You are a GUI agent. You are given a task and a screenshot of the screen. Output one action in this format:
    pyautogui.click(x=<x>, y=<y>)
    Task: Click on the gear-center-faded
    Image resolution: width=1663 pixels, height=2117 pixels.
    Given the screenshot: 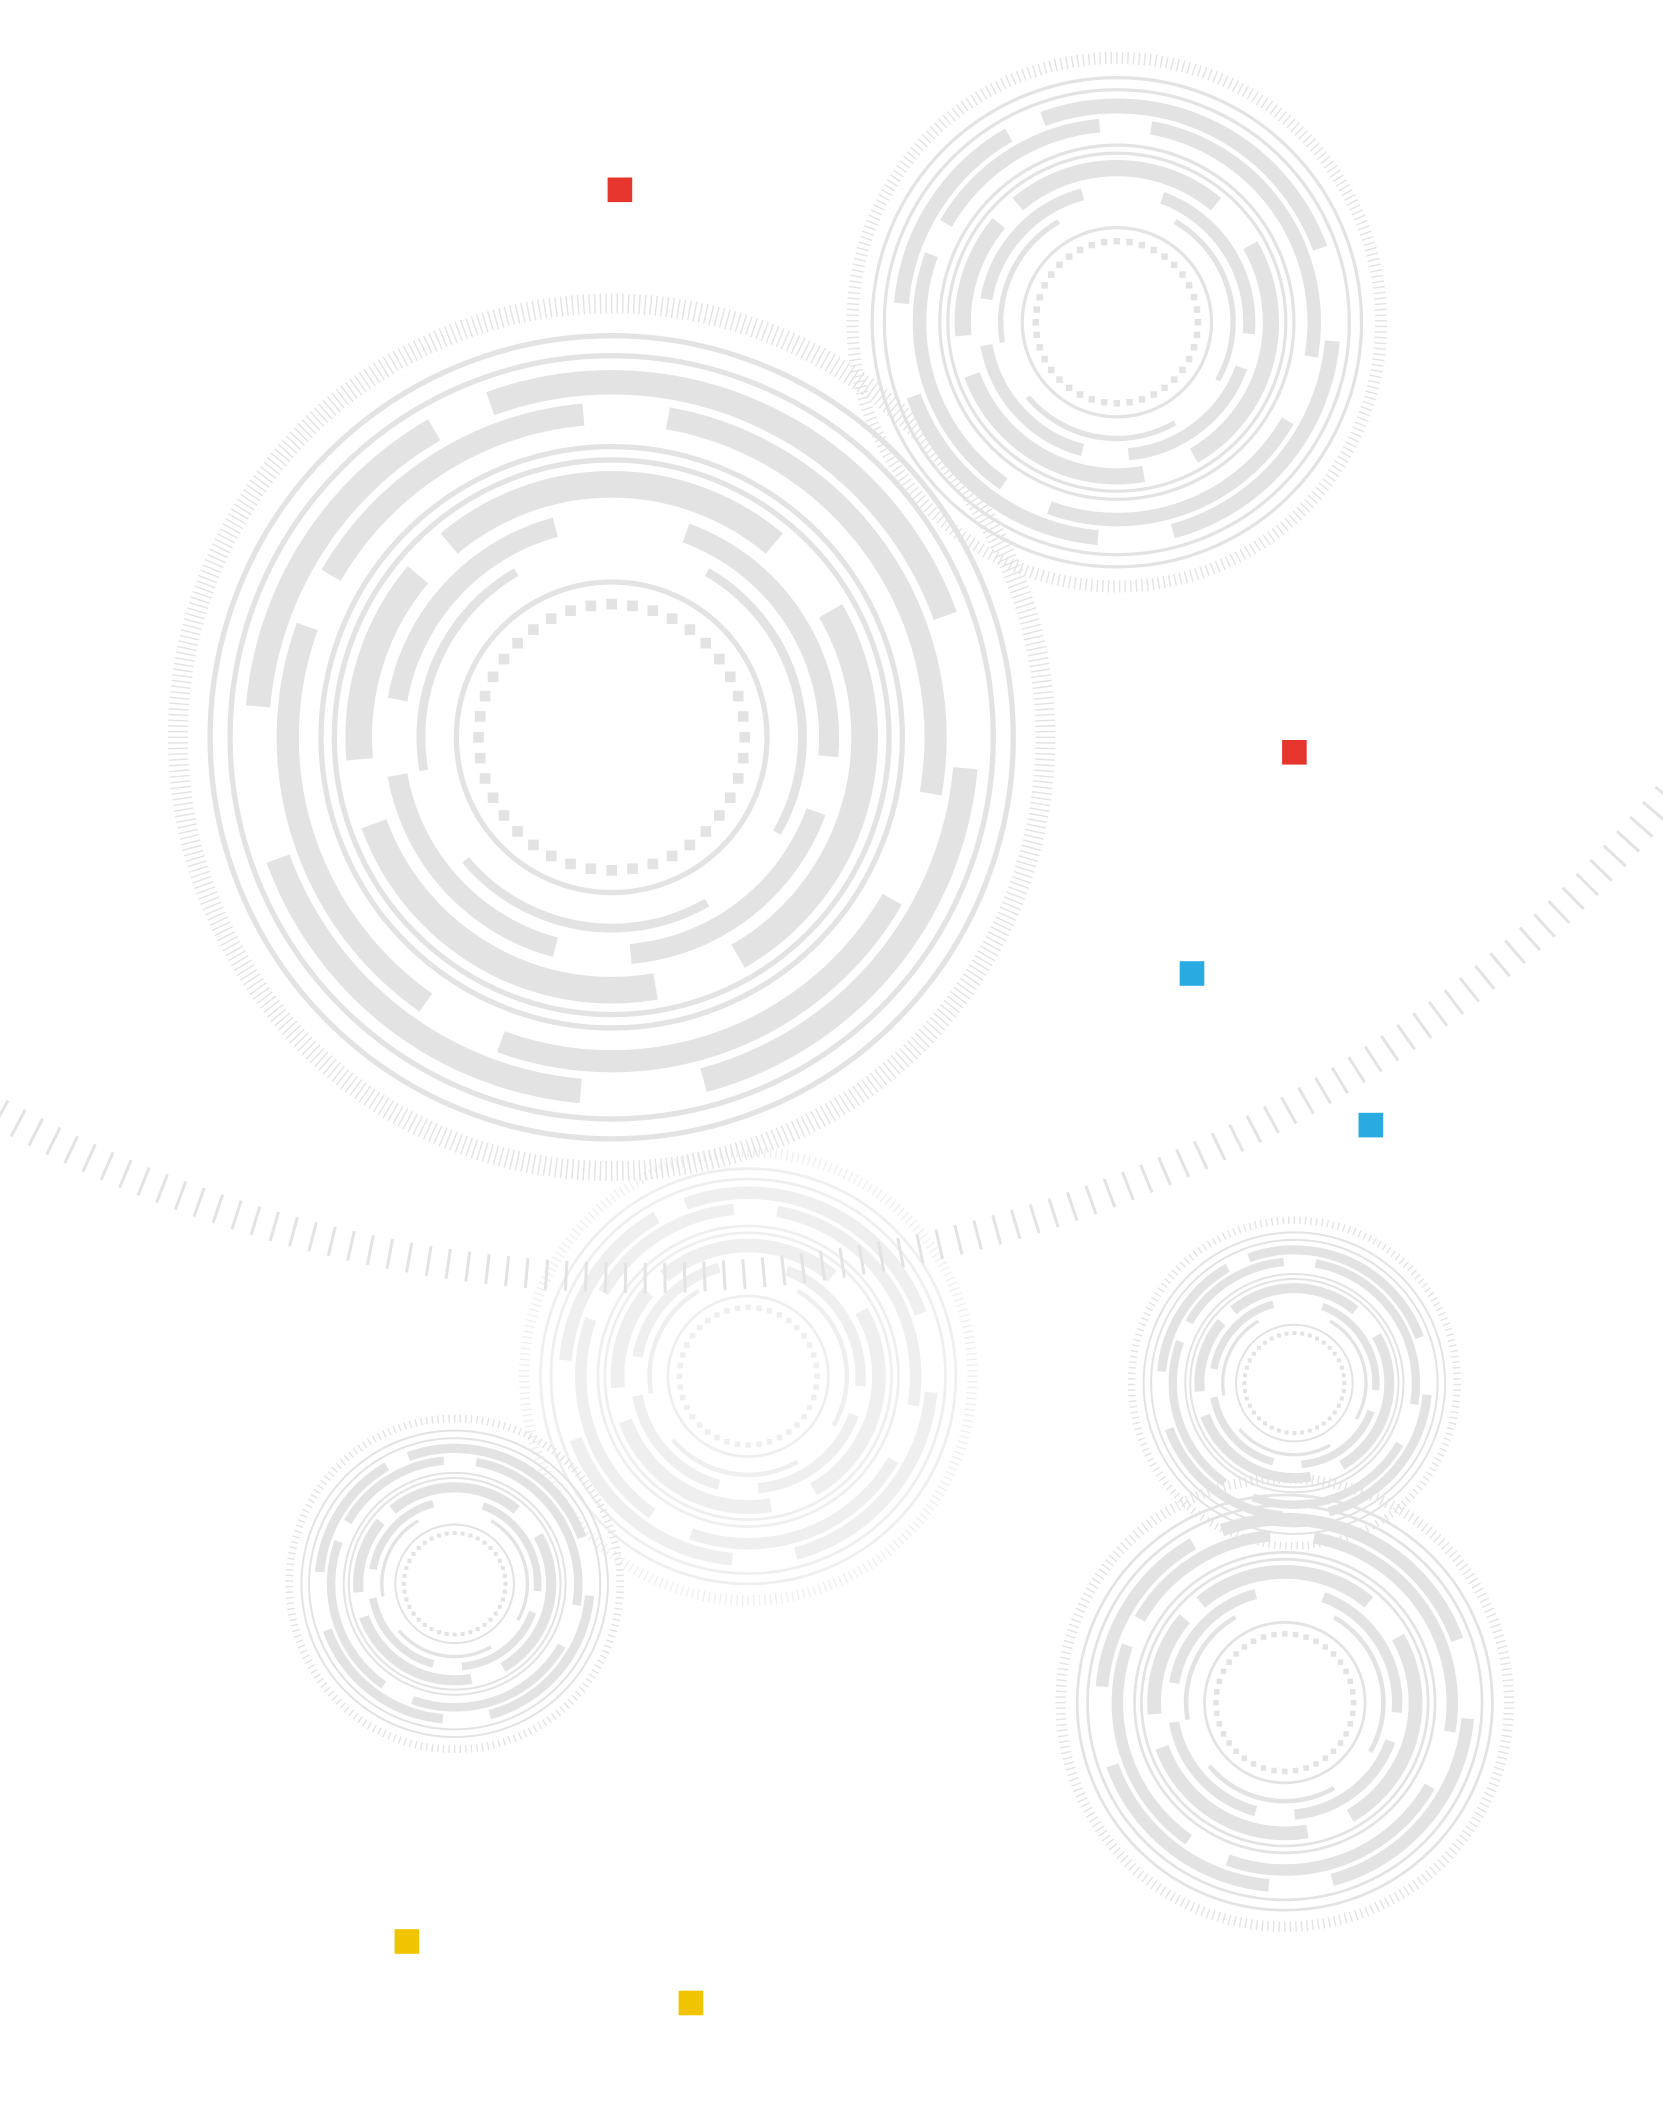 What is the action you would take?
    pyautogui.click(x=748, y=1376)
    